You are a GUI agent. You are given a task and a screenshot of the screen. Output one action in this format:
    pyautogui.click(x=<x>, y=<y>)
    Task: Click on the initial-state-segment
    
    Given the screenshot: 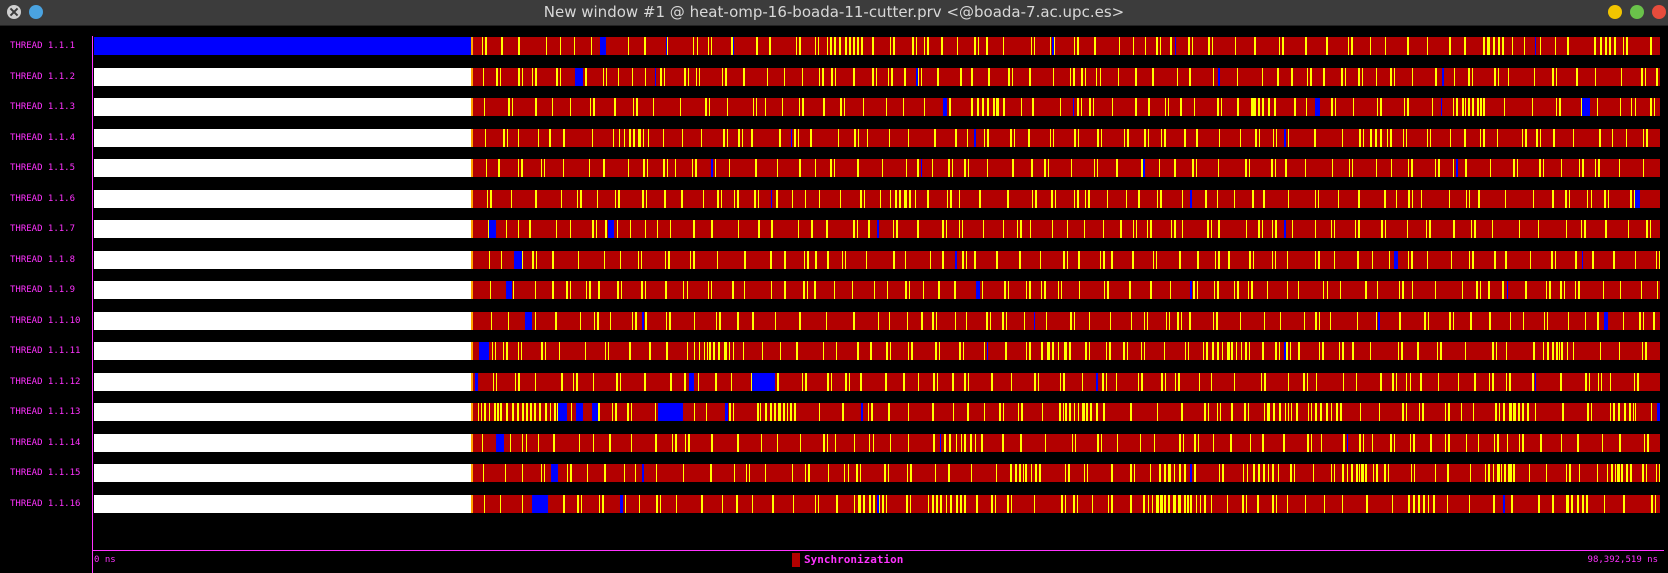 What is the action you would take?
    pyautogui.click(x=283, y=442)
    